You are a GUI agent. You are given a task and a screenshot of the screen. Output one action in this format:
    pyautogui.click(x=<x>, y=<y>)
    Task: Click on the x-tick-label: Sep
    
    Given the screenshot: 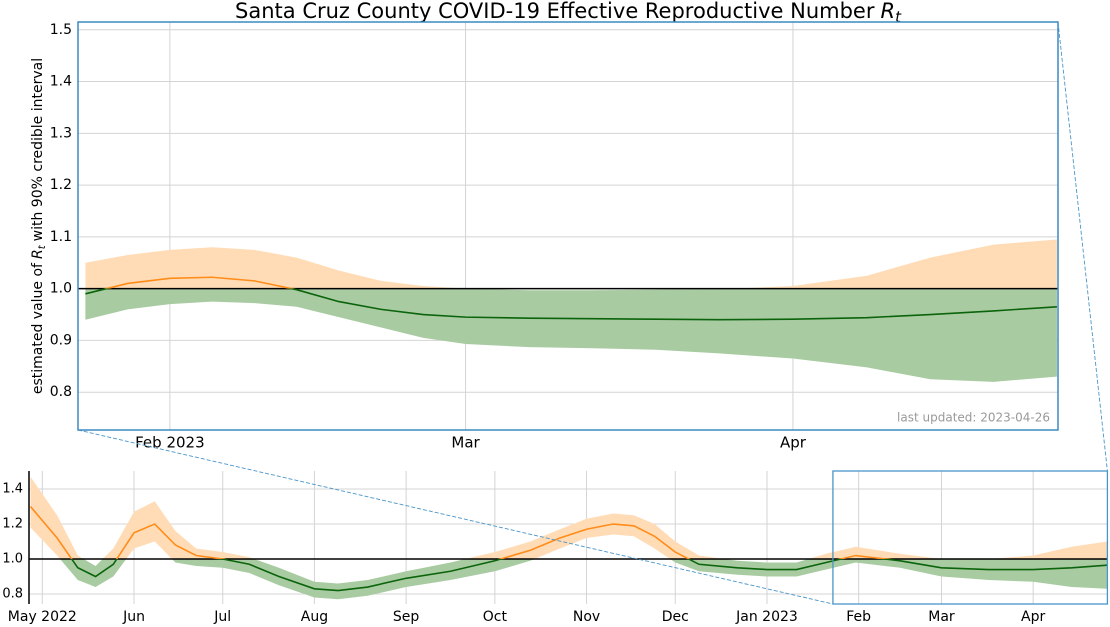 What is the action you would take?
    pyautogui.click(x=406, y=617)
    